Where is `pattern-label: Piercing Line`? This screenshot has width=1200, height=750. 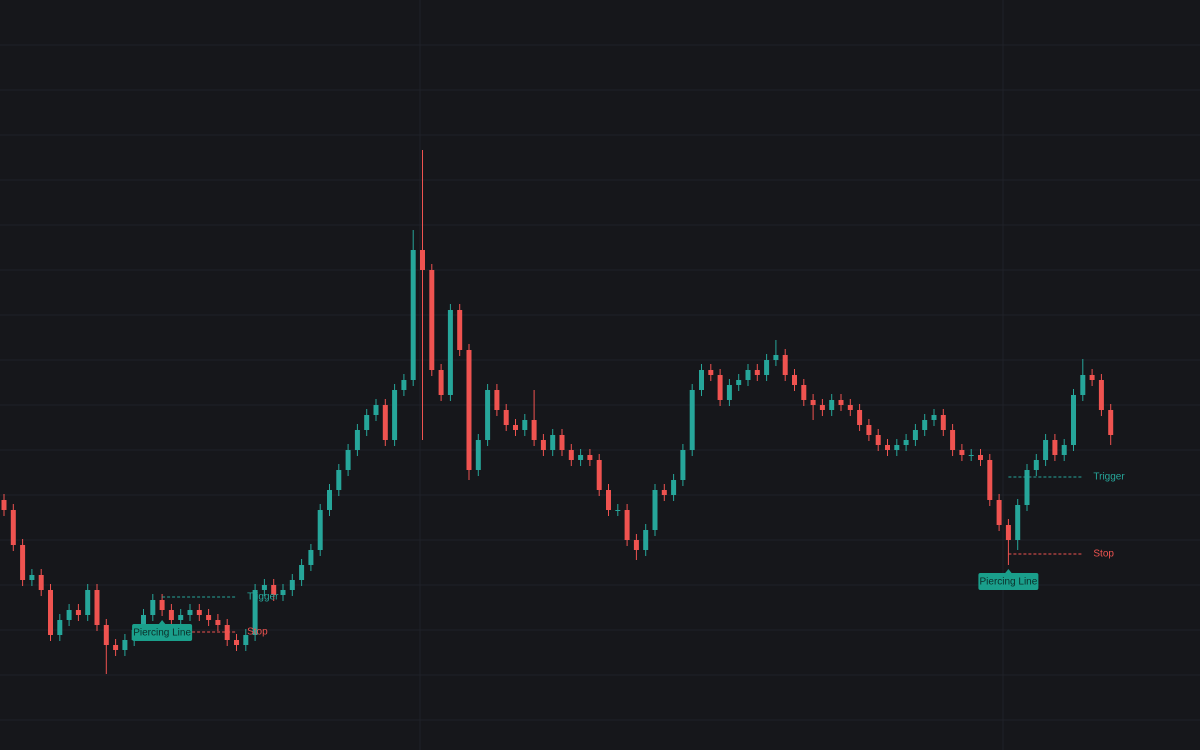 pattern-label: Piercing Line is located at coordinates (162, 633).